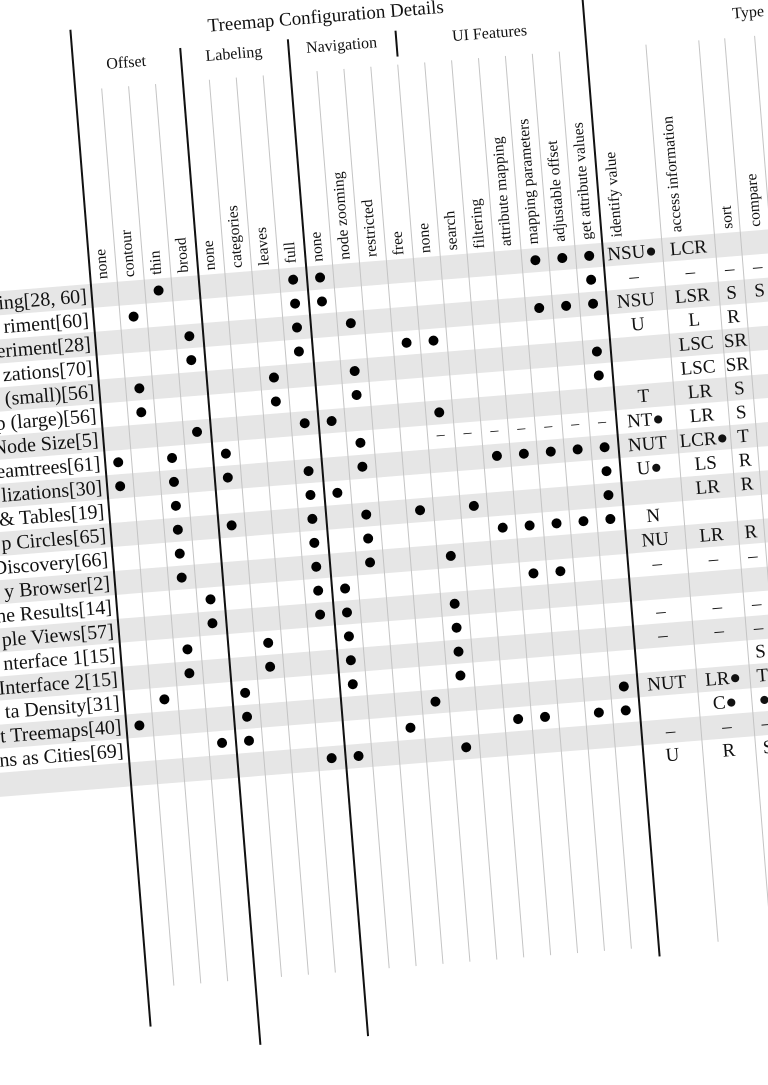  I want to click on type-cell-identify: U, so click(672, 755).